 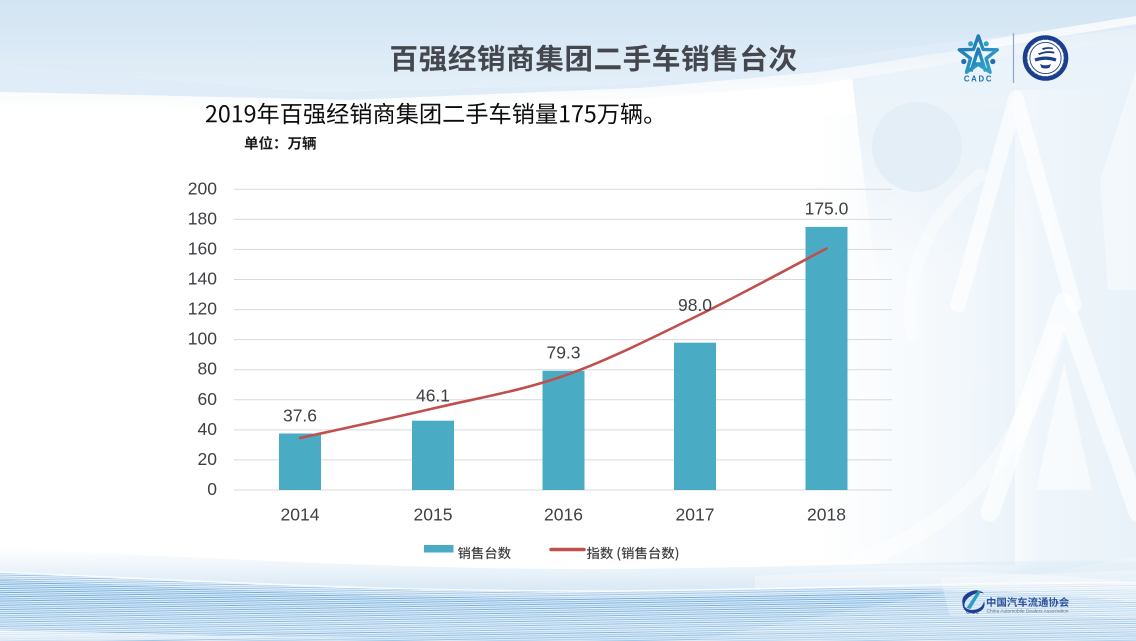 I want to click on svg-text: 100, so click(x=202, y=339).